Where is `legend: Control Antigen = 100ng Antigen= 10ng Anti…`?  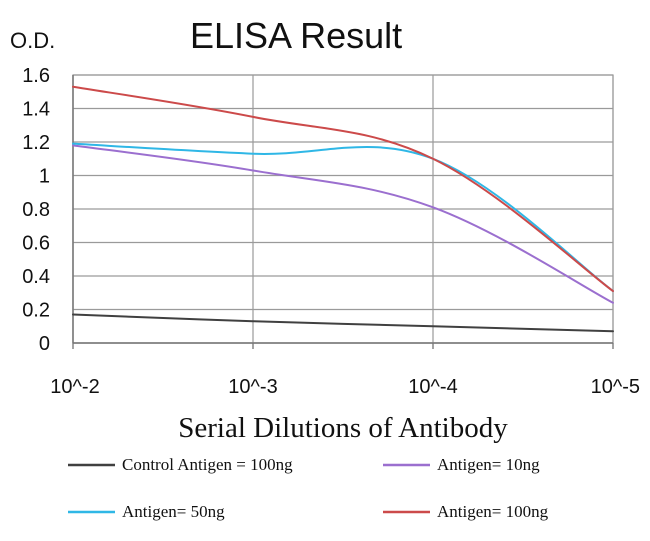
legend: Control Antigen = 100ng Antigen= 10ng Anti… is located at coordinates (308, 488).